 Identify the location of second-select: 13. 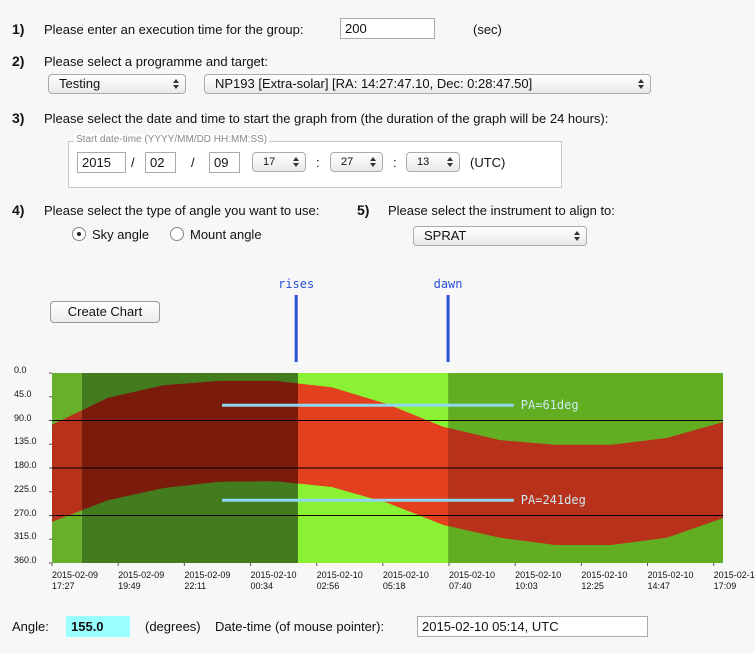
(433, 162).